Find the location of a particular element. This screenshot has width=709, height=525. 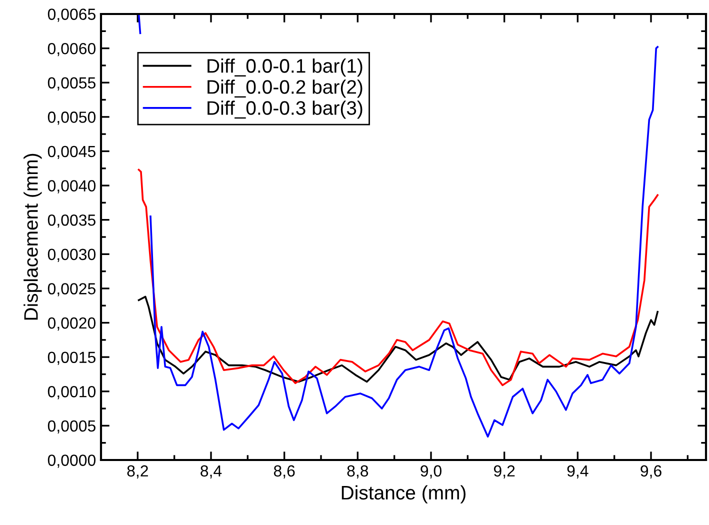

y-tick-label: 0,0060 is located at coordinates (72, 49).